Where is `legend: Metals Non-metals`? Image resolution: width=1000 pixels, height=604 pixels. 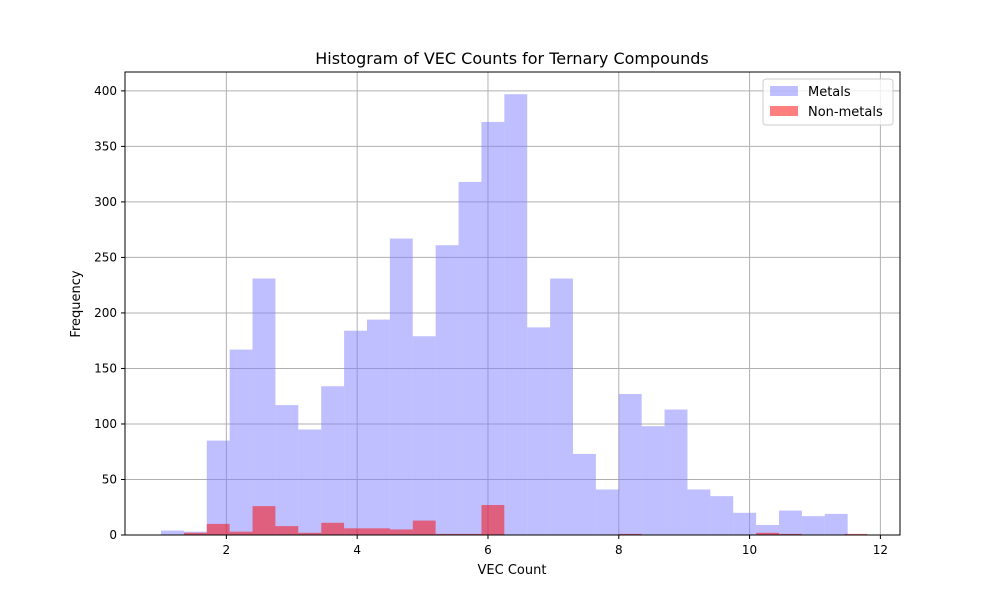
legend: Metals Non-metals is located at coordinates (828, 102).